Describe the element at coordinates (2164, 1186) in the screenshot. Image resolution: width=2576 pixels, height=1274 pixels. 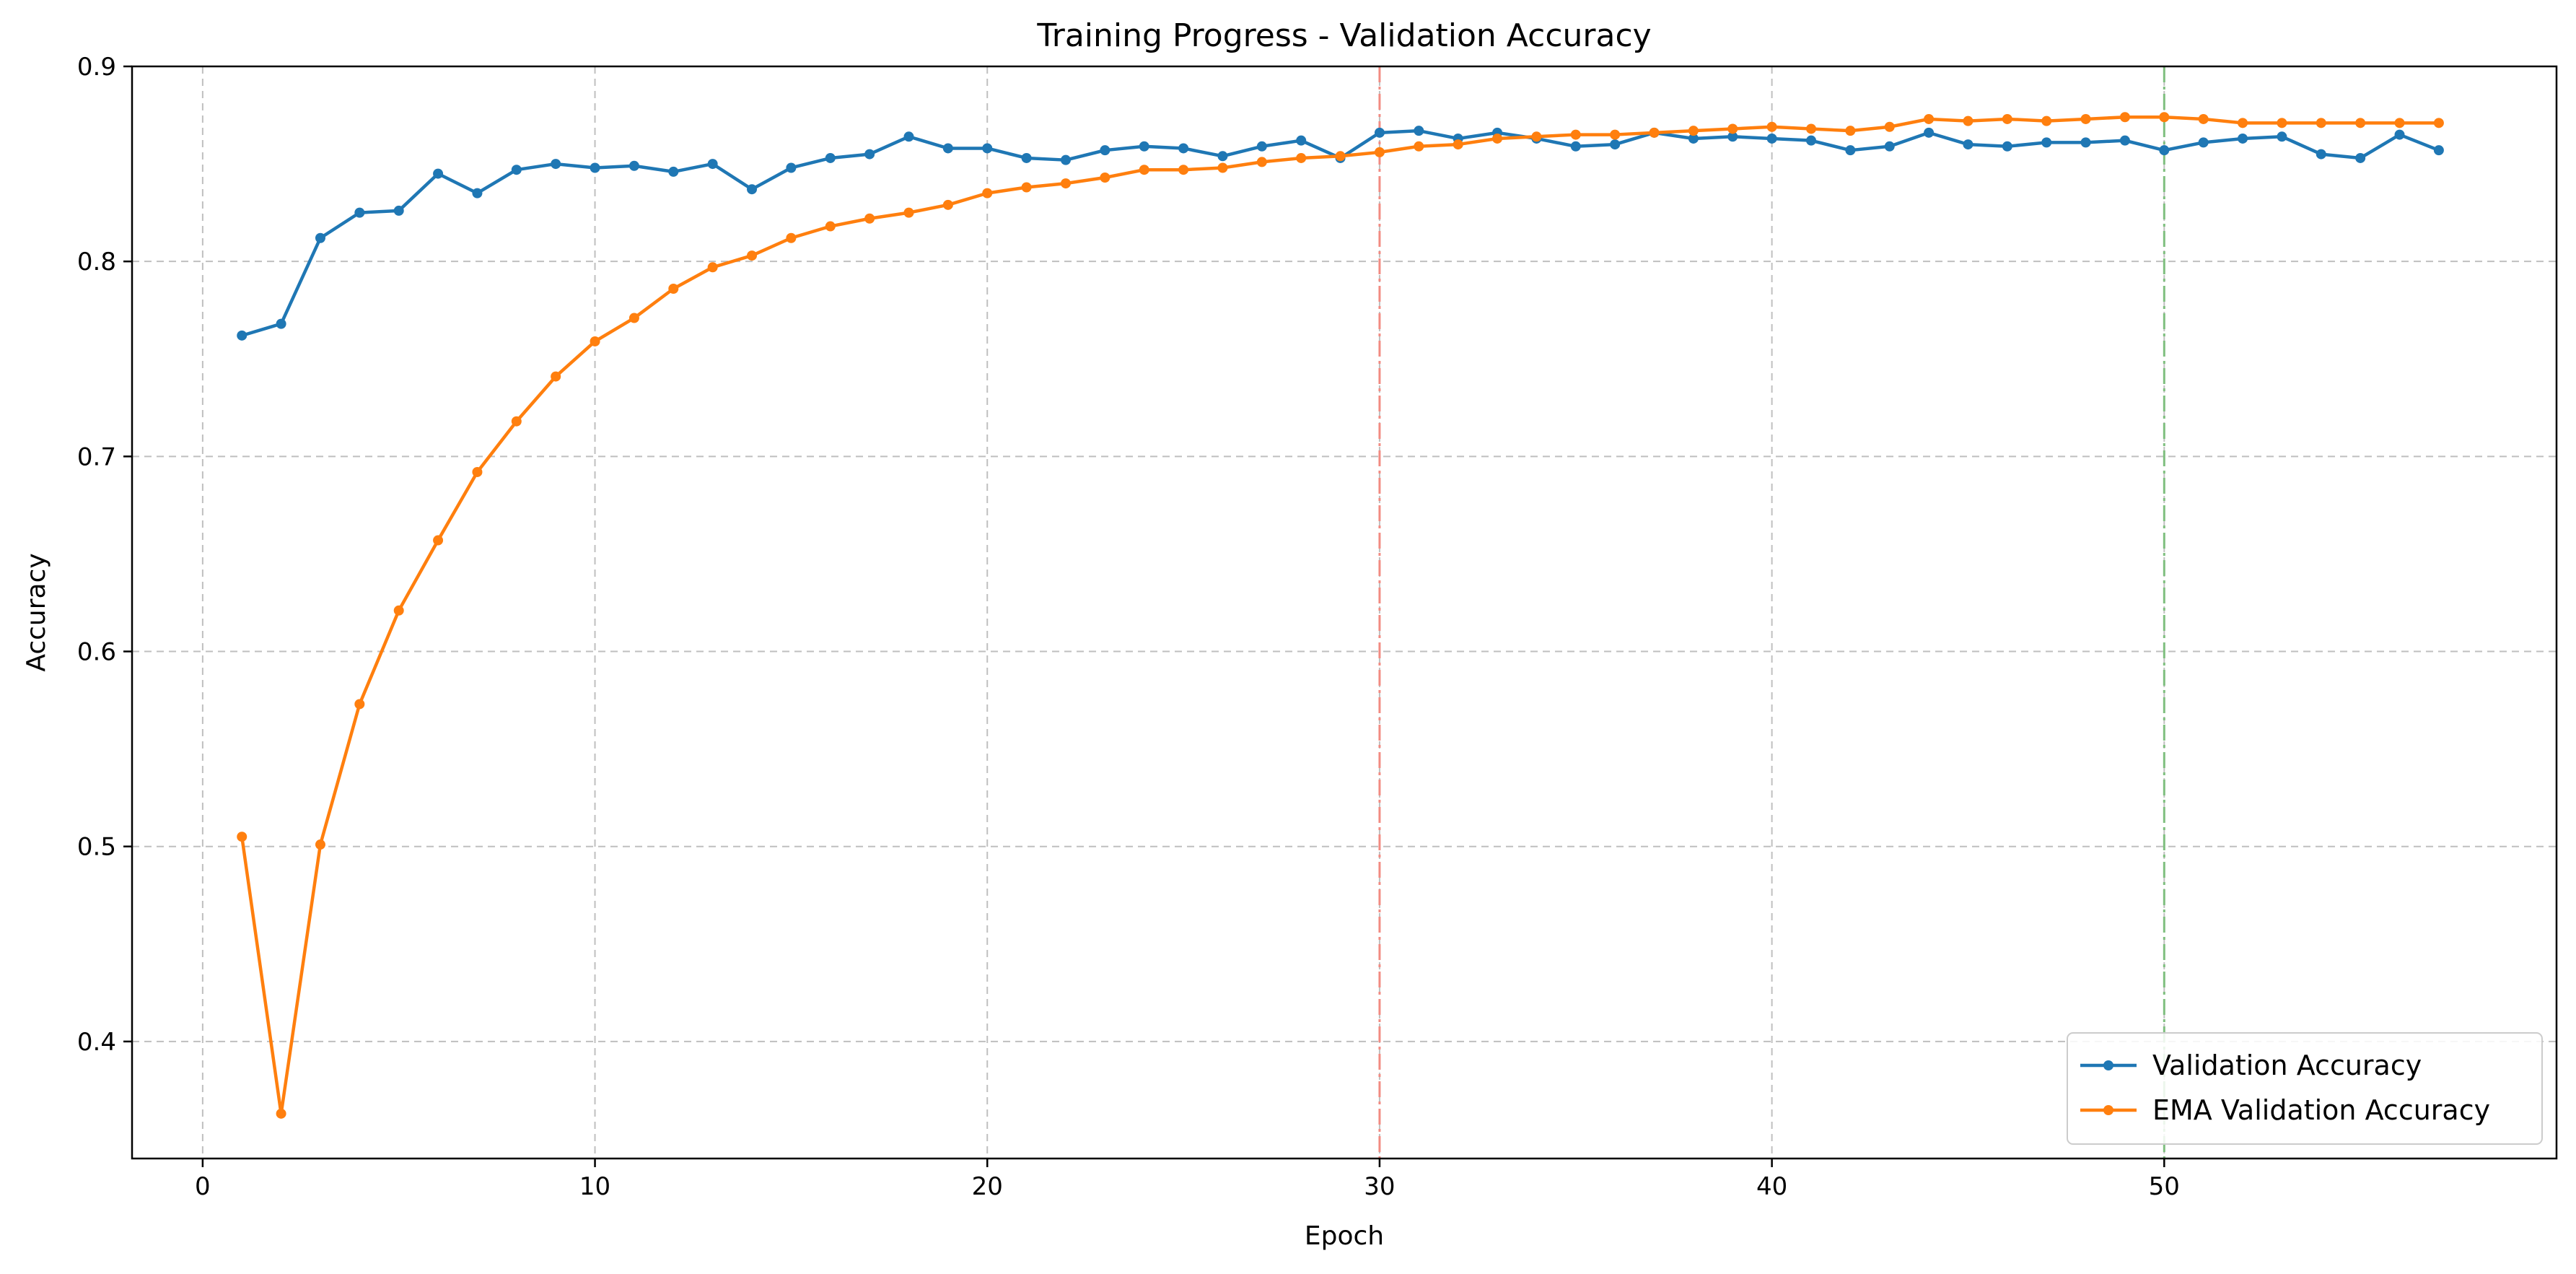
I see `x-tick-label: 50` at that location.